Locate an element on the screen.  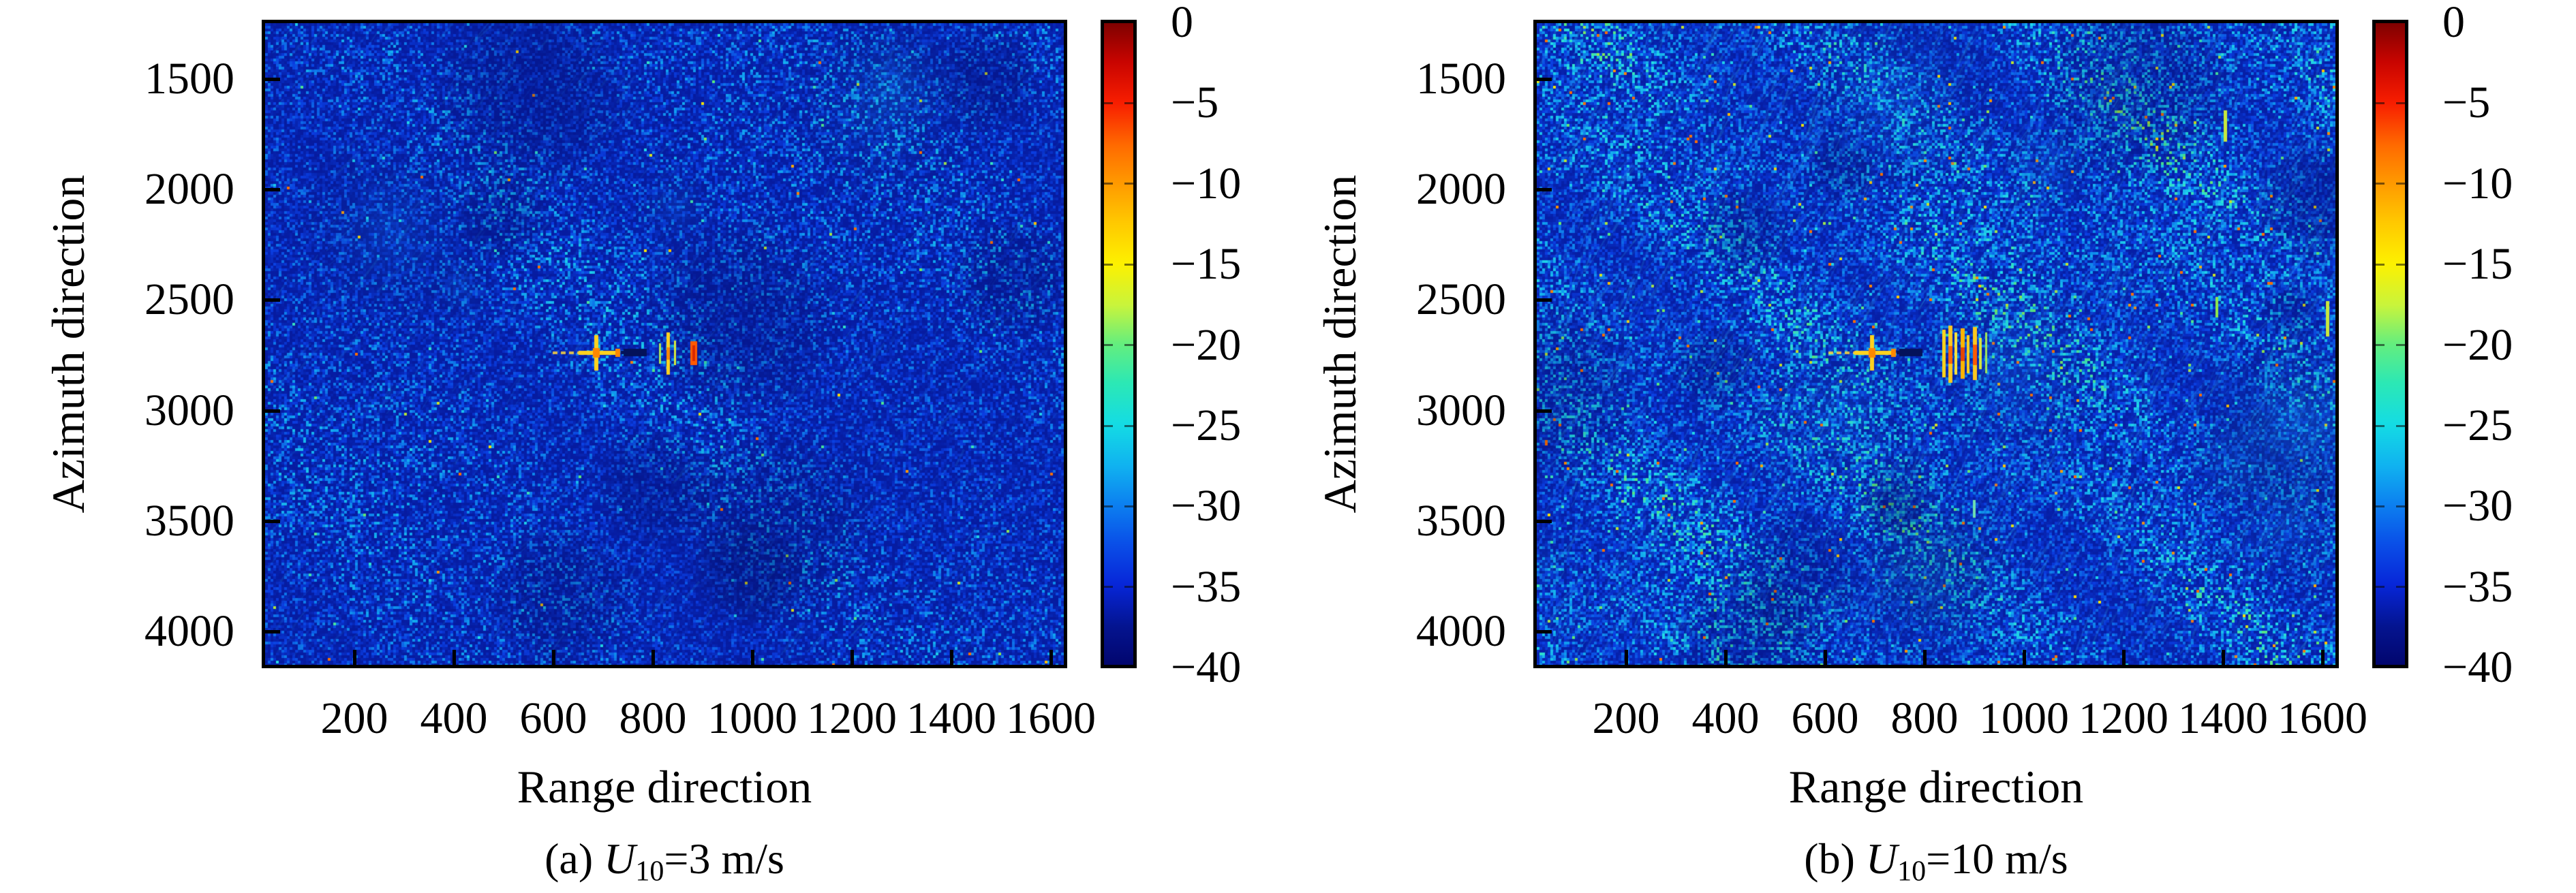
y-axis-label-a: Azimuth direction is located at coordinates (68, 344).